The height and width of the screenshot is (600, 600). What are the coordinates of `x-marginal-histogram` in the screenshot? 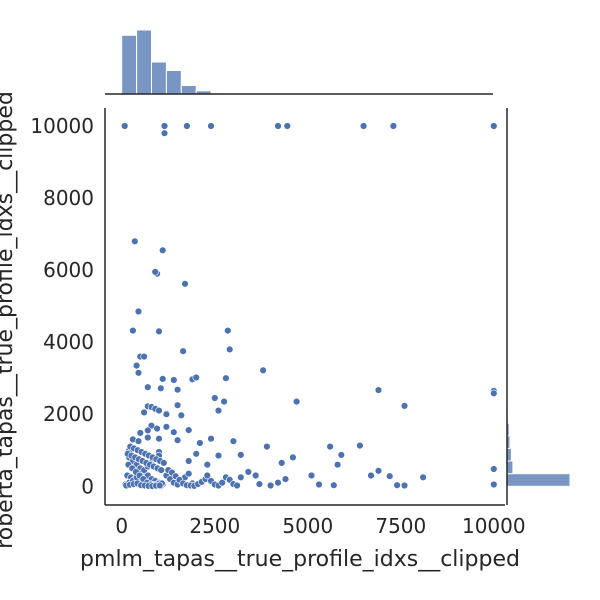 It's located at (181, 62).